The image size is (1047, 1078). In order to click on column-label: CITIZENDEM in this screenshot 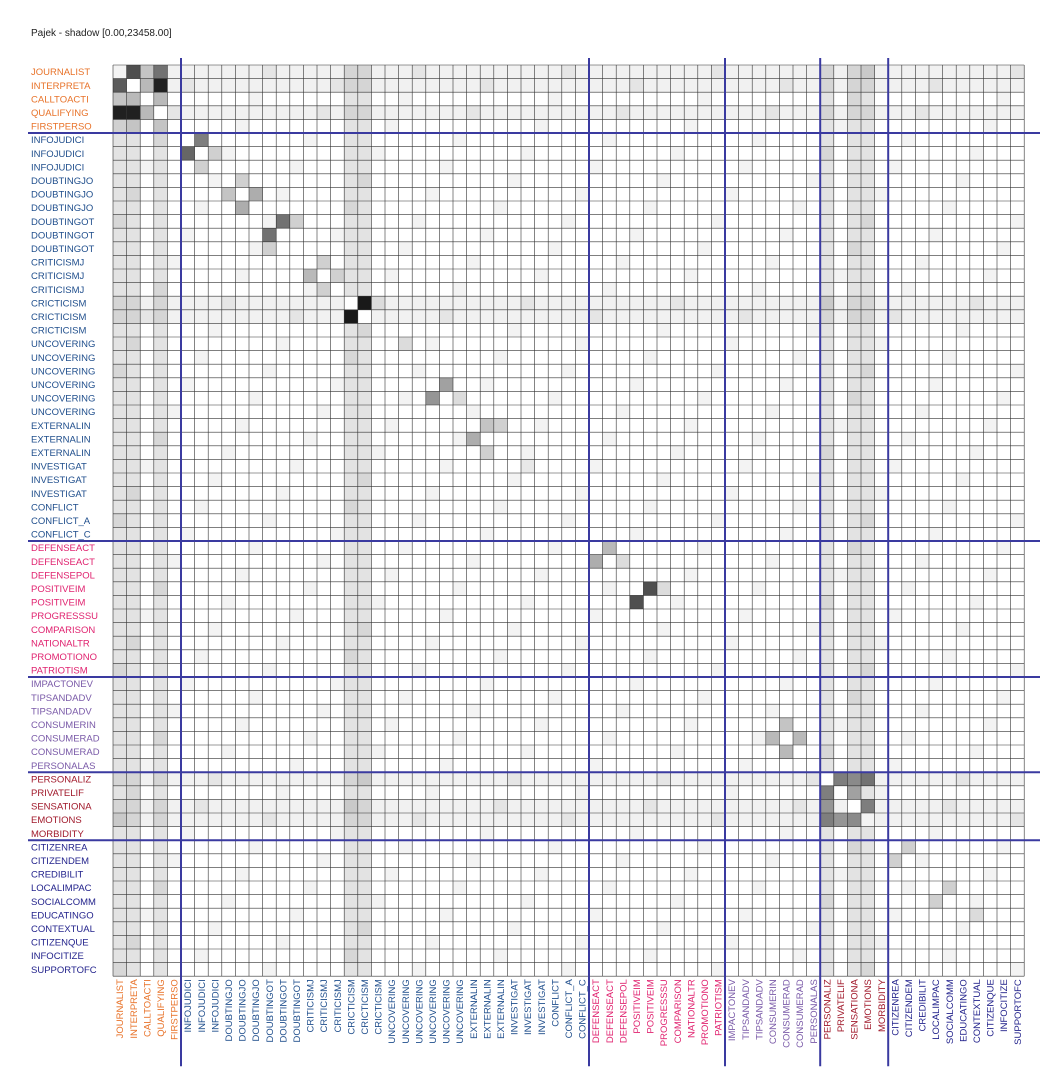, I will do `click(909, 1008)`.